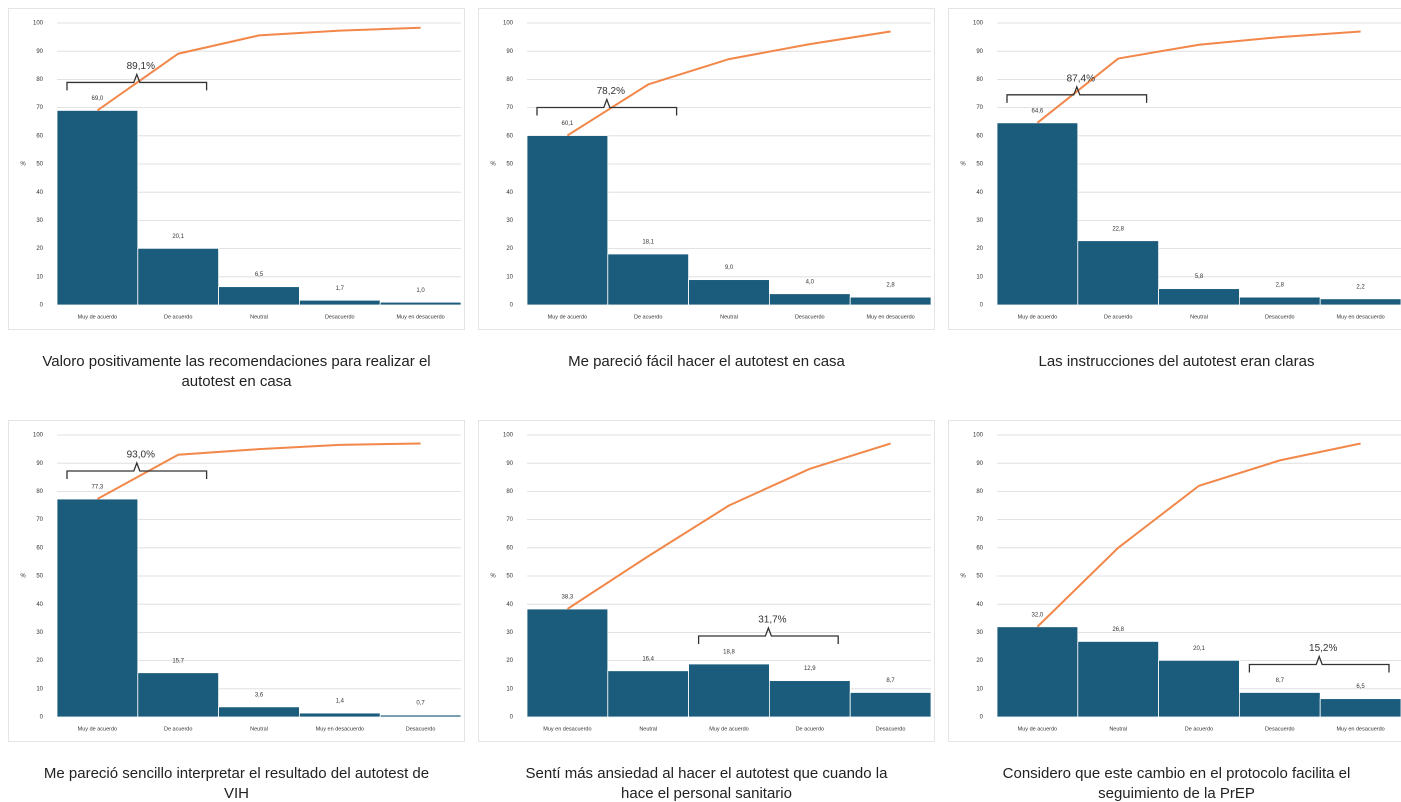 The height and width of the screenshot is (802, 1401). What do you see at coordinates (568, 124) in the screenshot?
I see `data-label: 60,1` at bounding box center [568, 124].